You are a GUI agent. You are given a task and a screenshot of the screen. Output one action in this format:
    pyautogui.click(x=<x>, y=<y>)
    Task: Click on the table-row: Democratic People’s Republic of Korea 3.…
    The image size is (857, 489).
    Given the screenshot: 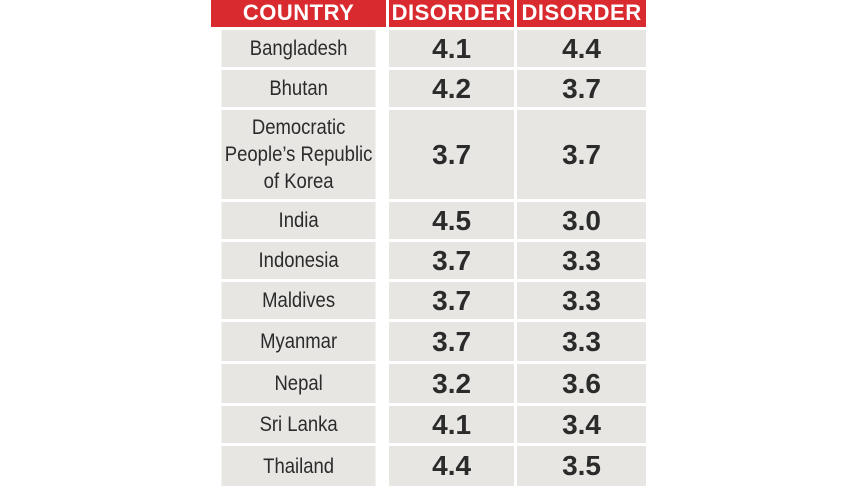 What is the action you would take?
    pyautogui.click(x=428, y=154)
    